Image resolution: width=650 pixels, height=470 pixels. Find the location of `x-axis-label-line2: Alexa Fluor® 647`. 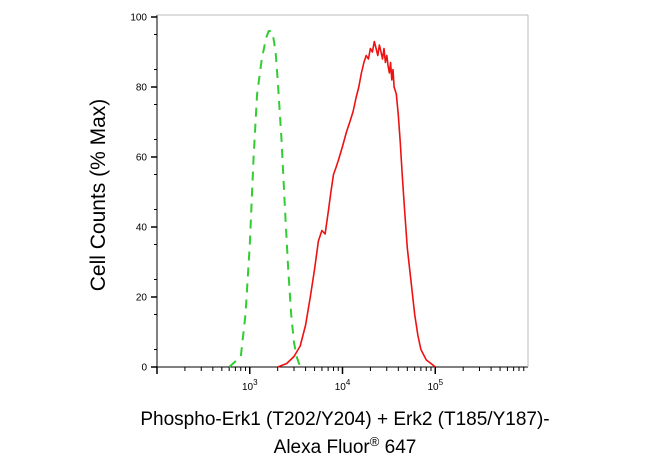

x-axis-label-line2: Alexa Fluor® 647 is located at coordinates (345, 446).